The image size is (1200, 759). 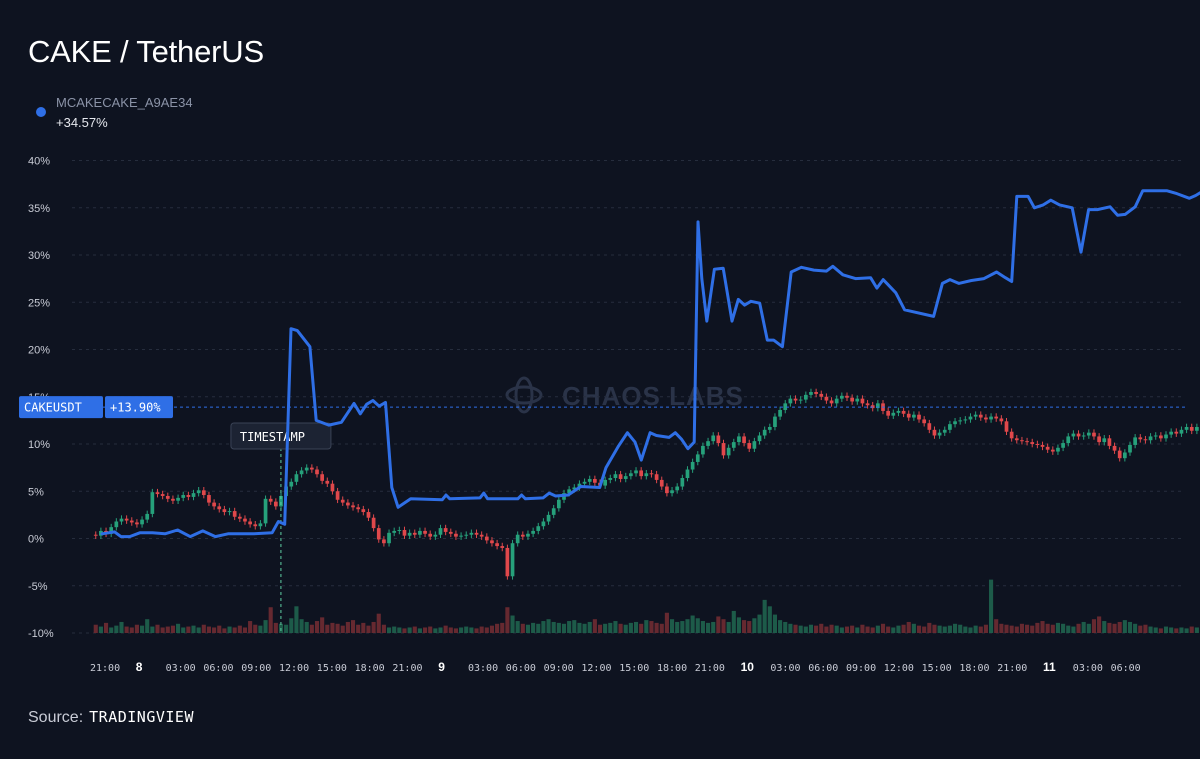 What do you see at coordinates (1049, 667) in the screenshot?
I see `x-tick-label: 11` at bounding box center [1049, 667].